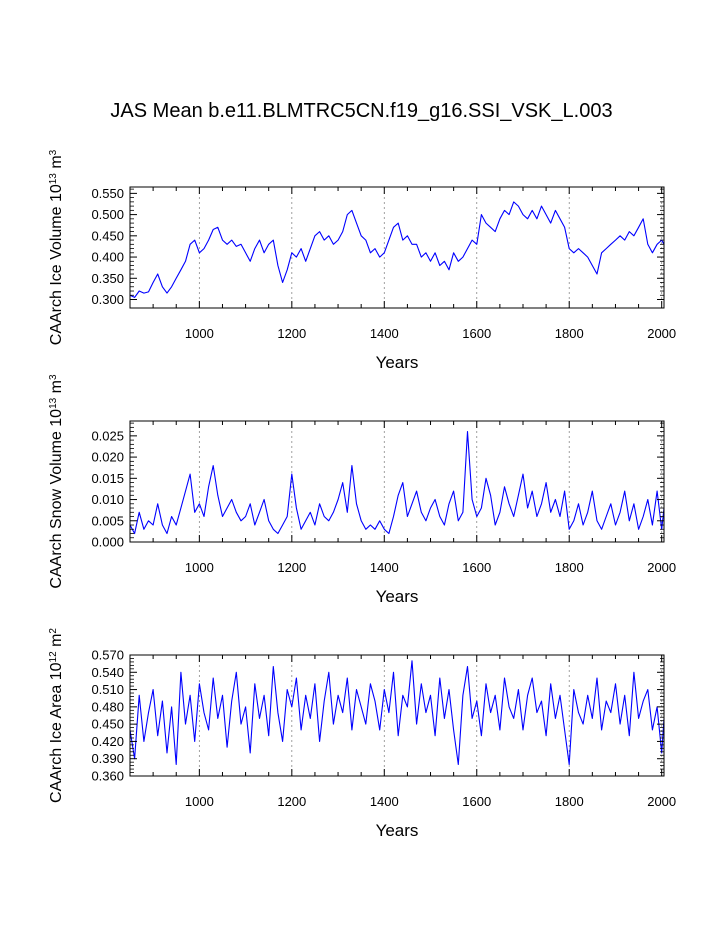 The image size is (723, 935). I want to click on ice-volume-y-tick-label: 0.450, so click(107, 235).